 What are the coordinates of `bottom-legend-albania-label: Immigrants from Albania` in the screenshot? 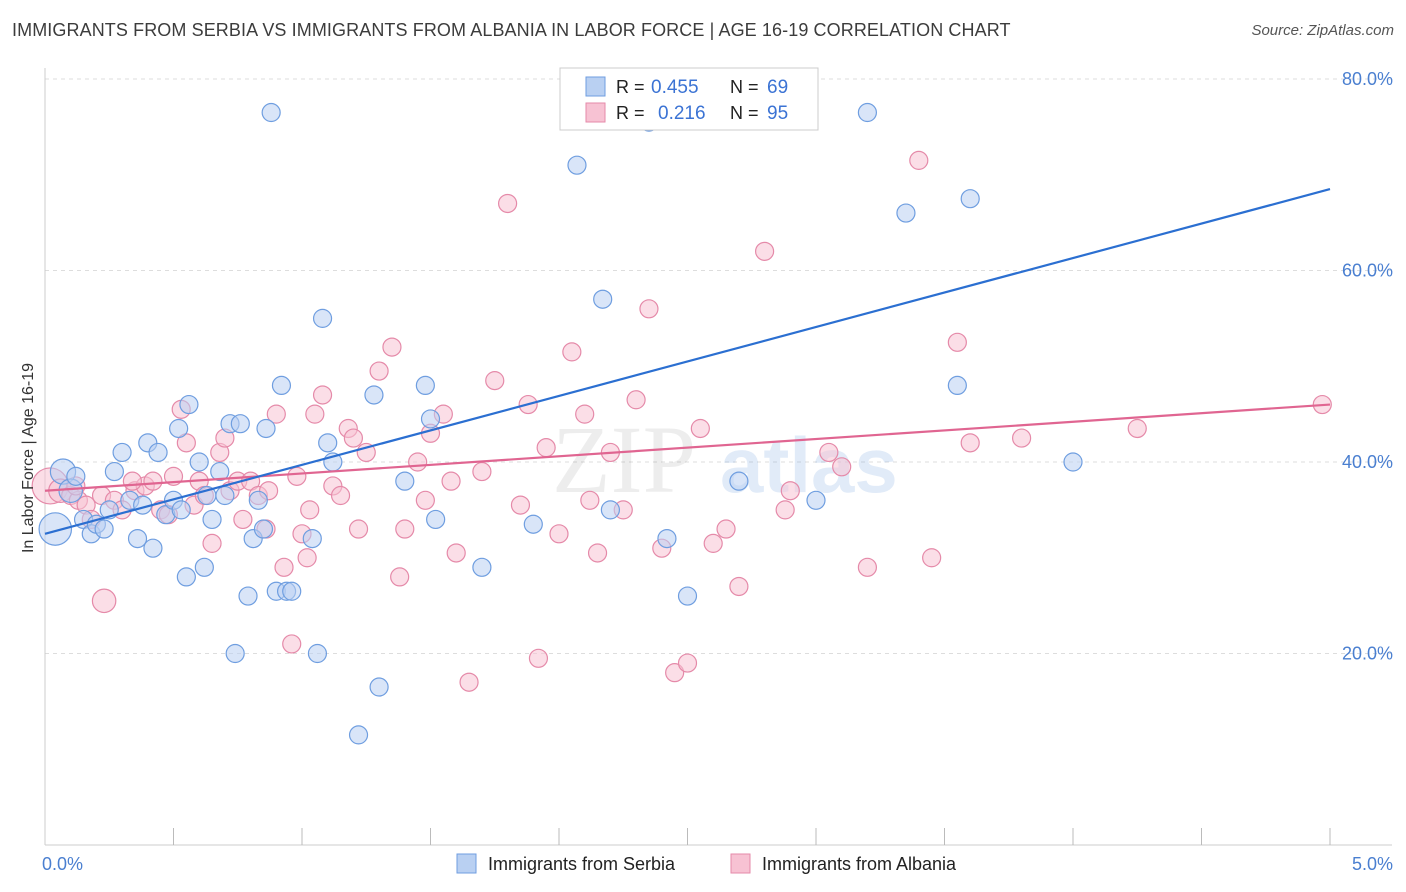 It's located at (859, 864).